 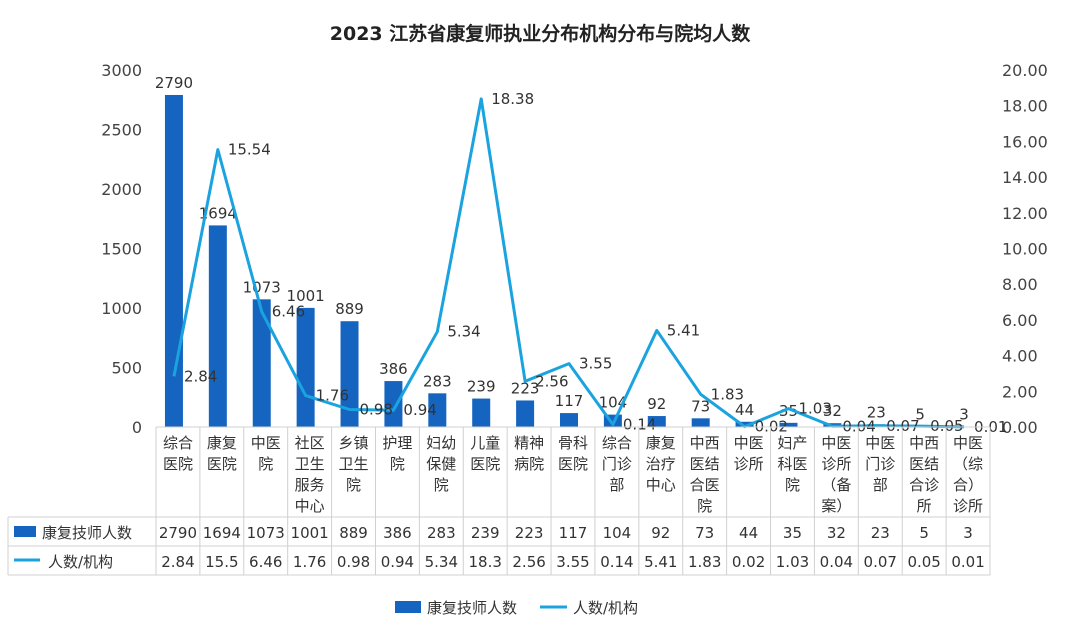 What do you see at coordinates (1020, 427) in the screenshot?
I see `right-axis-tick: 0.00` at bounding box center [1020, 427].